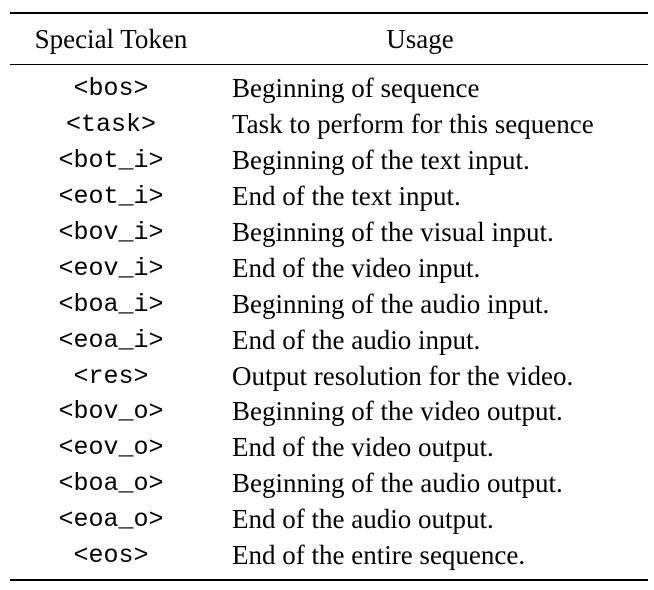  What do you see at coordinates (356, 88) in the screenshot?
I see `usage-cell: Beginning of sequence` at bounding box center [356, 88].